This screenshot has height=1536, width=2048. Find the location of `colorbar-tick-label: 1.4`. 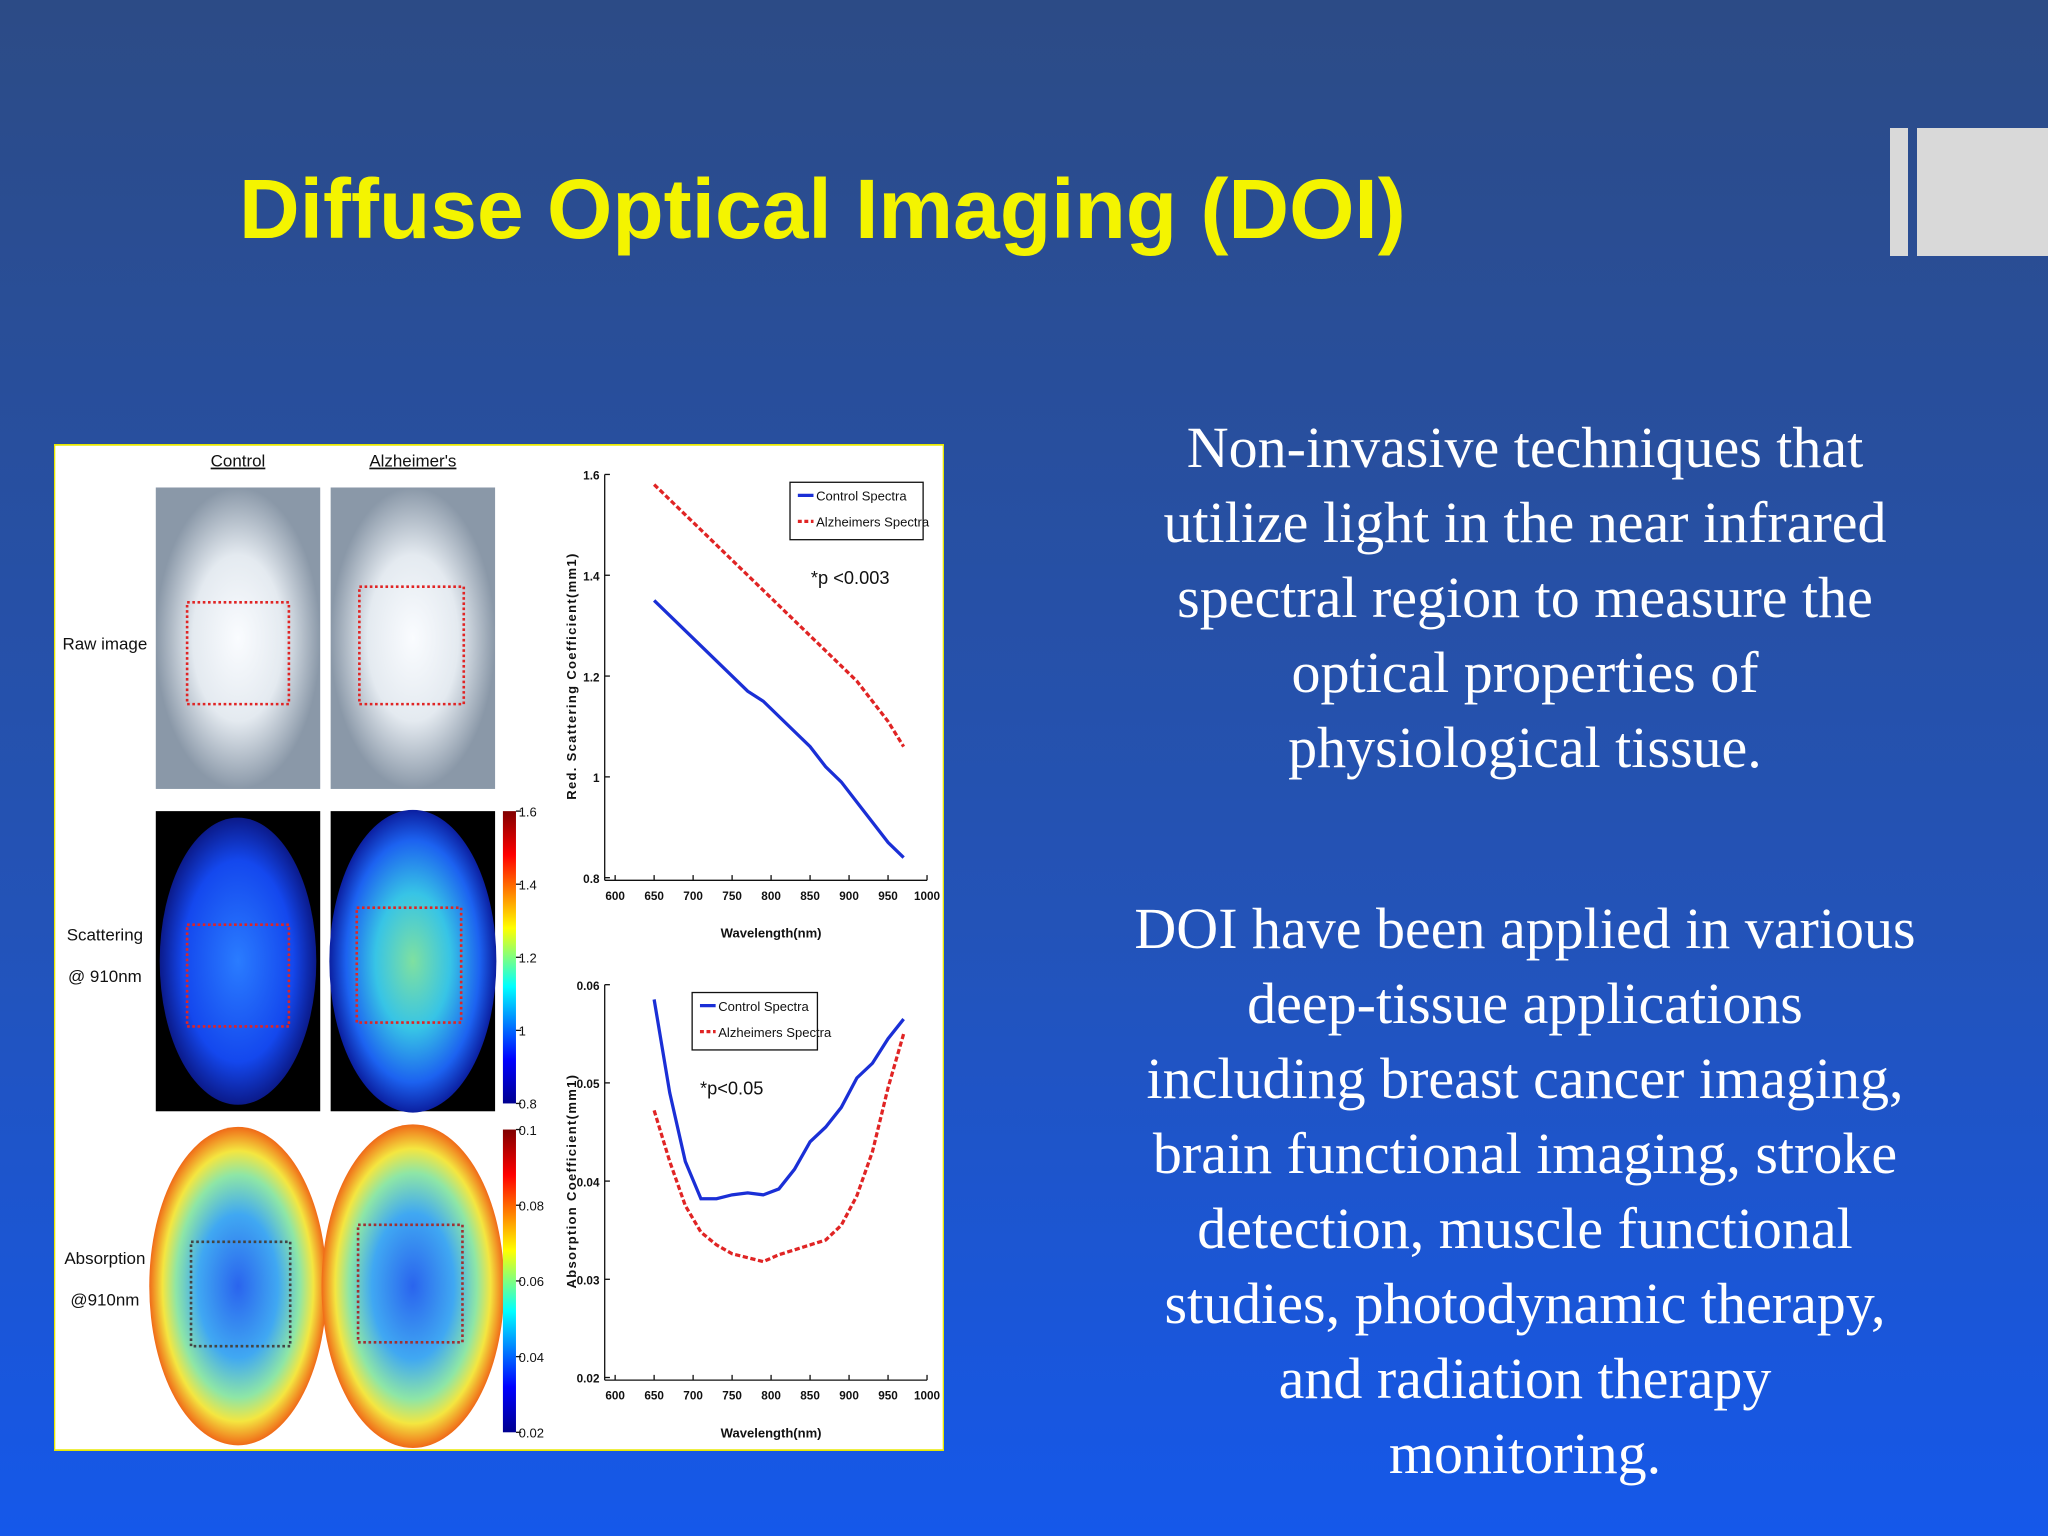

colorbar-tick-label: 1.4 is located at coordinates (528, 884).